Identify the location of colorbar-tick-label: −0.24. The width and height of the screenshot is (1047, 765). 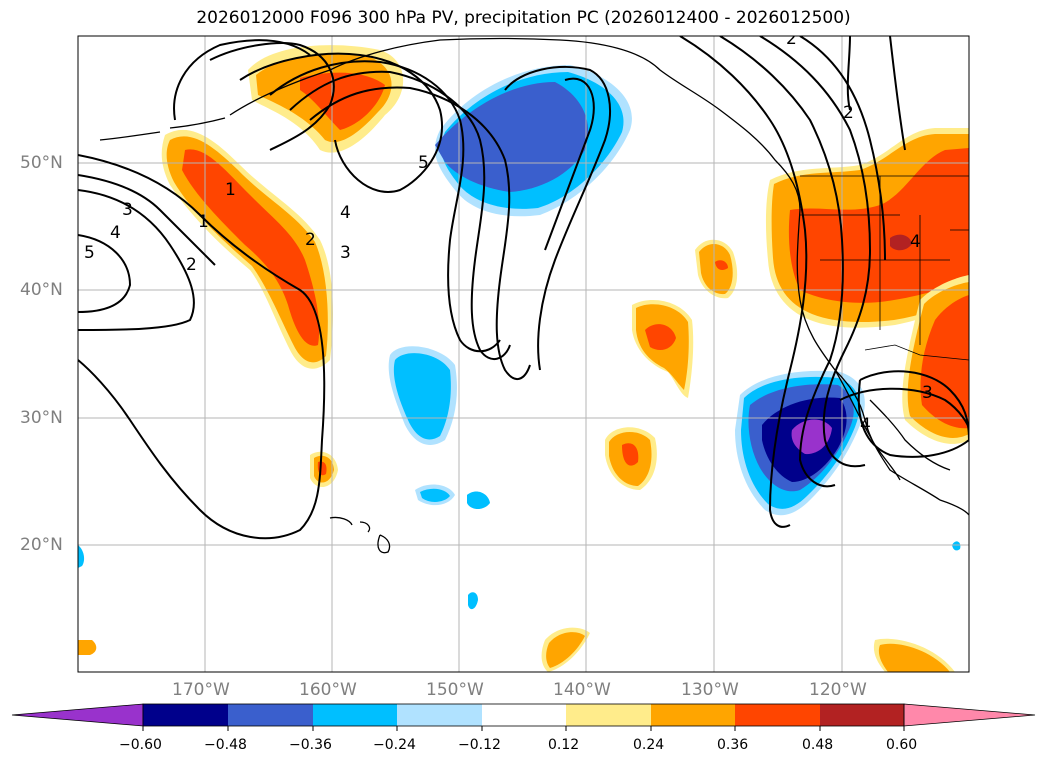
(394, 745).